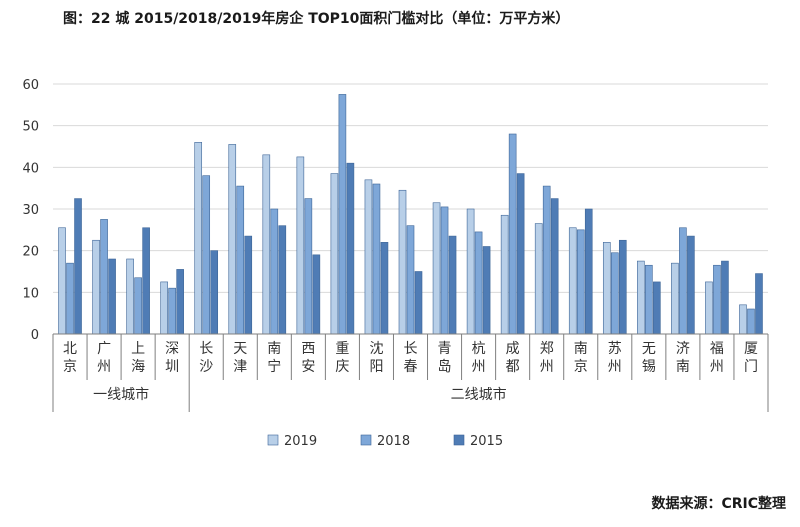  What do you see at coordinates (683, 358) in the screenshot?
I see `x-tick-label: 济南` at bounding box center [683, 358].